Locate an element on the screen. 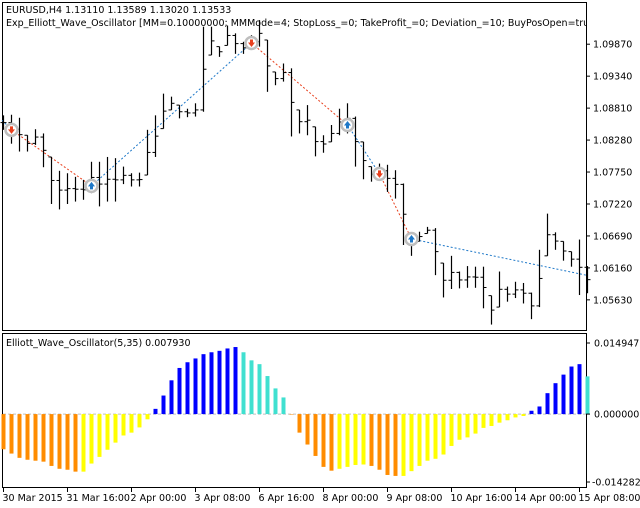 The height and width of the screenshot is (508, 640). time-axis-label: 6 Apr 16:00 is located at coordinates (287, 498).